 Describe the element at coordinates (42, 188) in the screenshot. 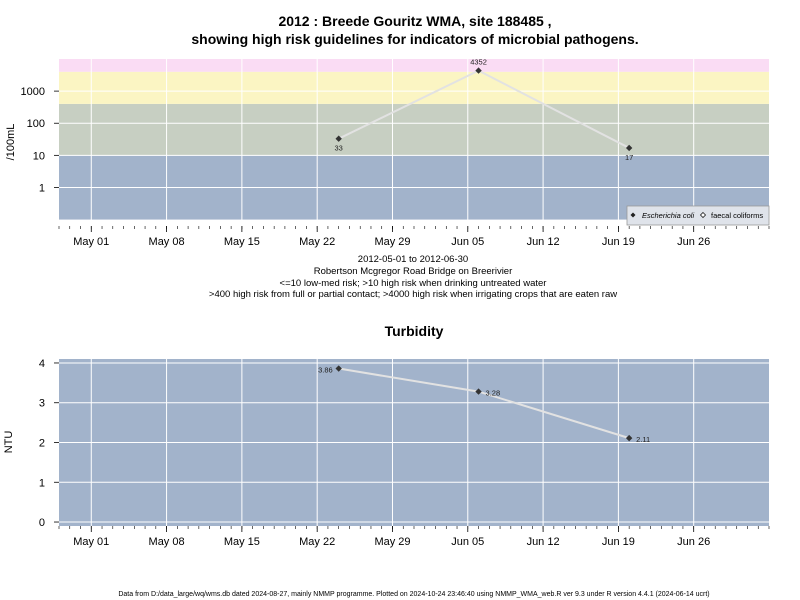

I see `top-y-tick-label-0: 1` at that location.